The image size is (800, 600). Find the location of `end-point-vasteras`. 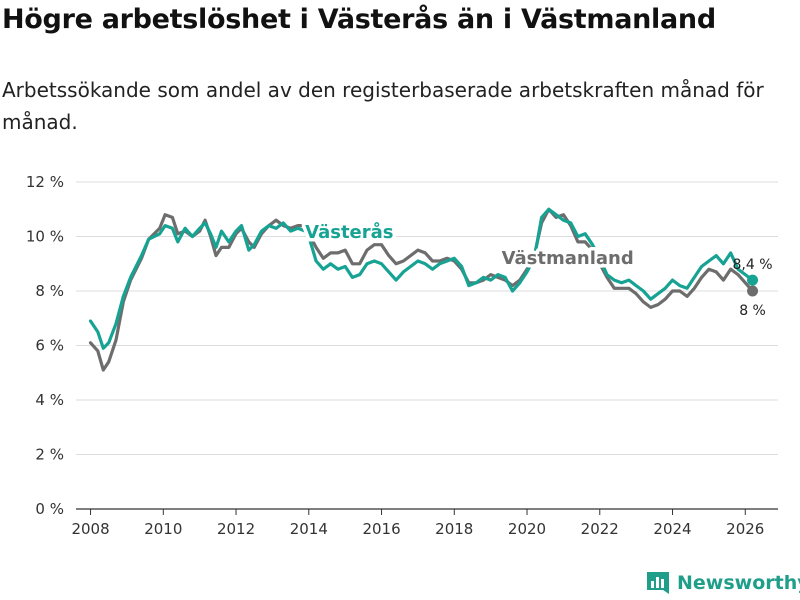

end-point-vasteras is located at coordinates (753, 280).